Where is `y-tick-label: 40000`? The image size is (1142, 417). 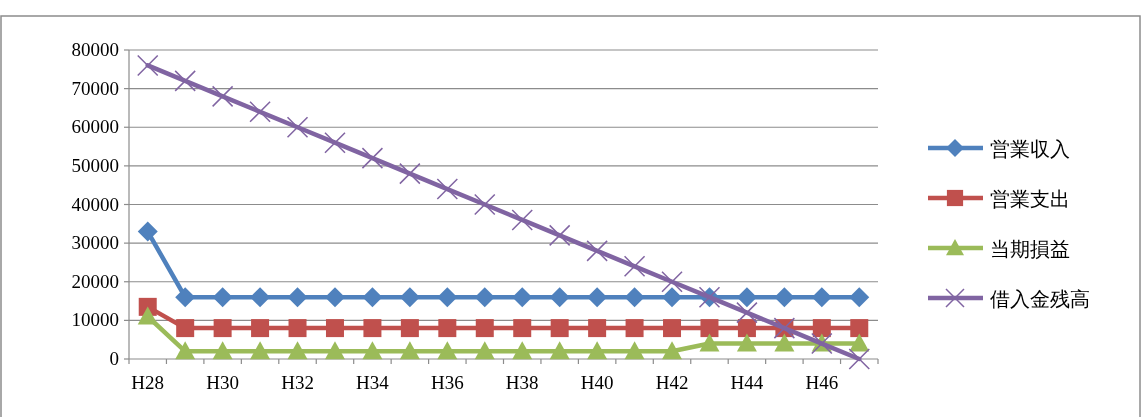
y-tick-label: 40000 is located at coordinates (95, 204).